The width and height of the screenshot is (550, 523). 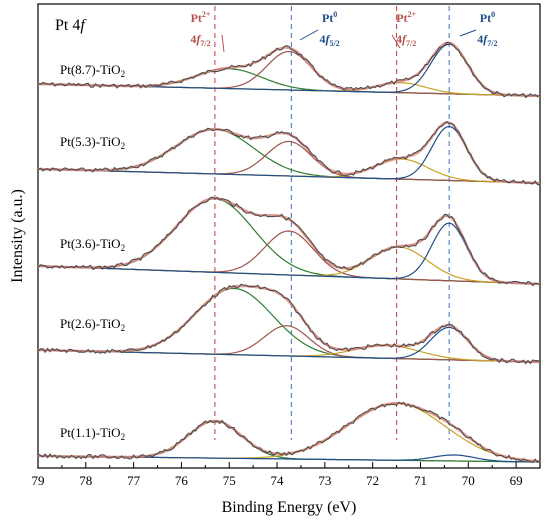 What do you see at coordinates (487, 40) in the screenshot?
I see `peak-label-orbital-3: 4f7/2` at bounding box center [487, 40].